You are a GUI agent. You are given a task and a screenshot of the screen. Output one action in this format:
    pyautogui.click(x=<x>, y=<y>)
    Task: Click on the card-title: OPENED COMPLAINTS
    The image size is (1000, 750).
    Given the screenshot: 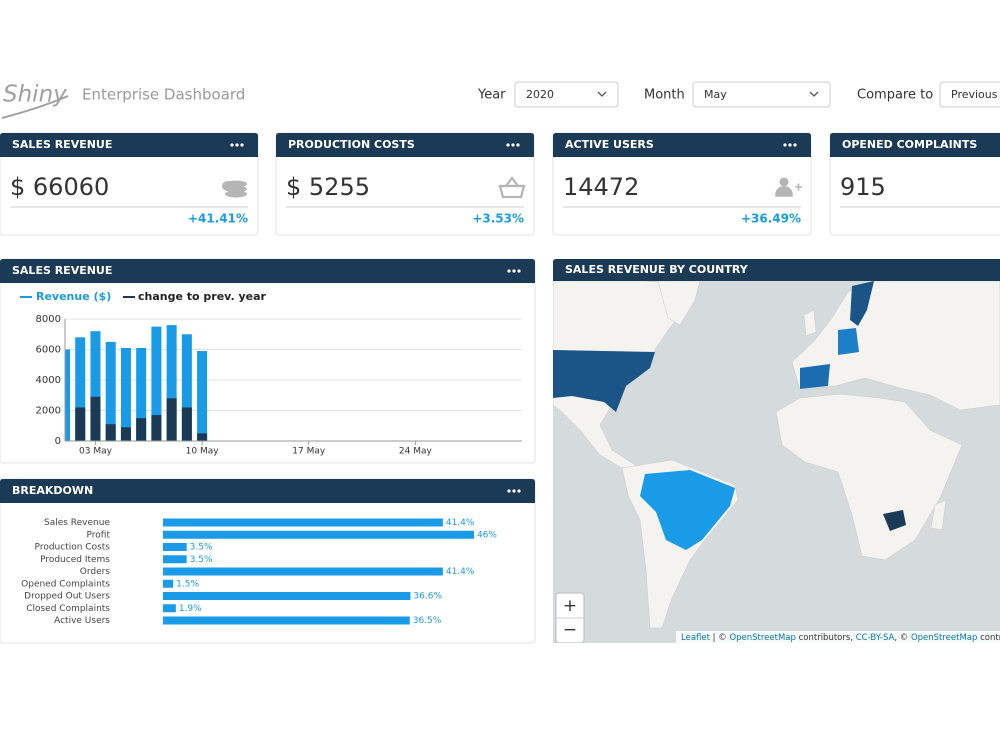 What is the action you would take?
    pyautogui.click(x=909, y=144)
    